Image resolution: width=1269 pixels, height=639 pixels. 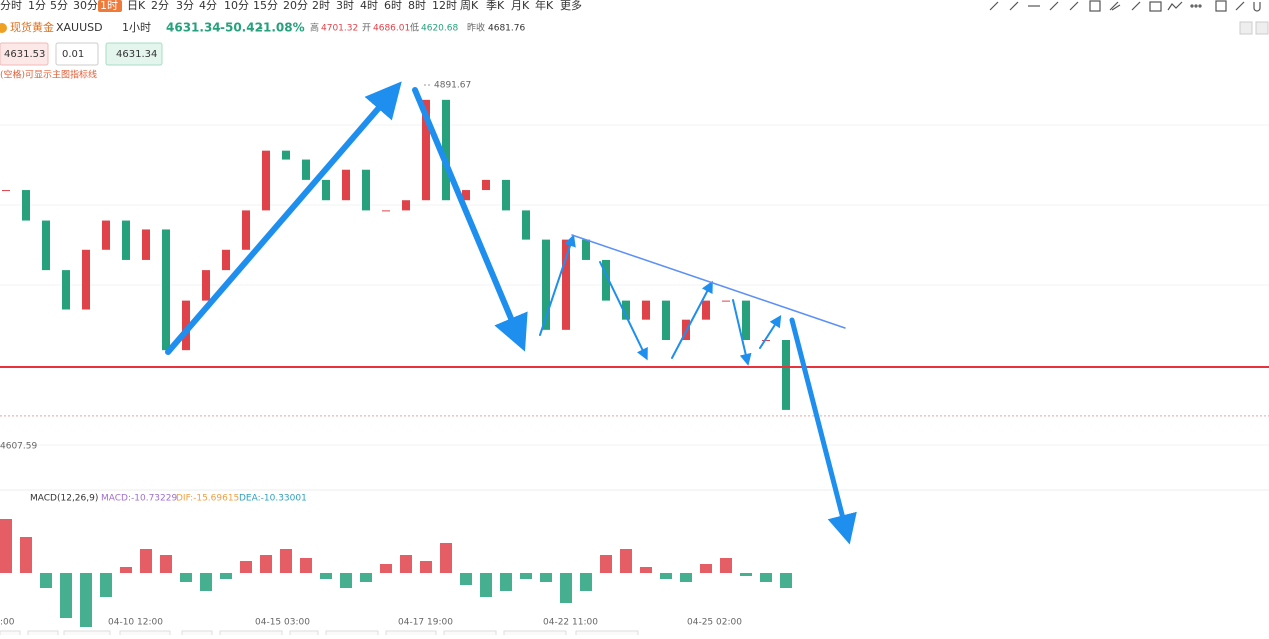 What do you see at coordinates (345, 6) in the screenshot?
I see `period-tab: 3时` at bounding box center [345, 6].